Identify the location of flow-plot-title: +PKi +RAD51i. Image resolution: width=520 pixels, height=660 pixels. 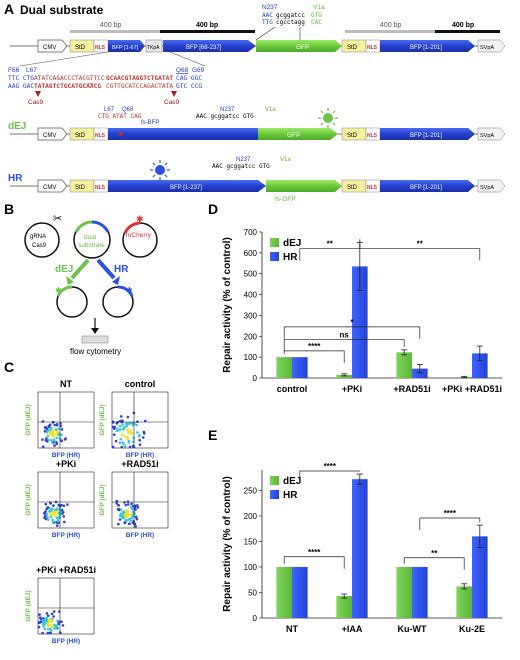
(66, 570).